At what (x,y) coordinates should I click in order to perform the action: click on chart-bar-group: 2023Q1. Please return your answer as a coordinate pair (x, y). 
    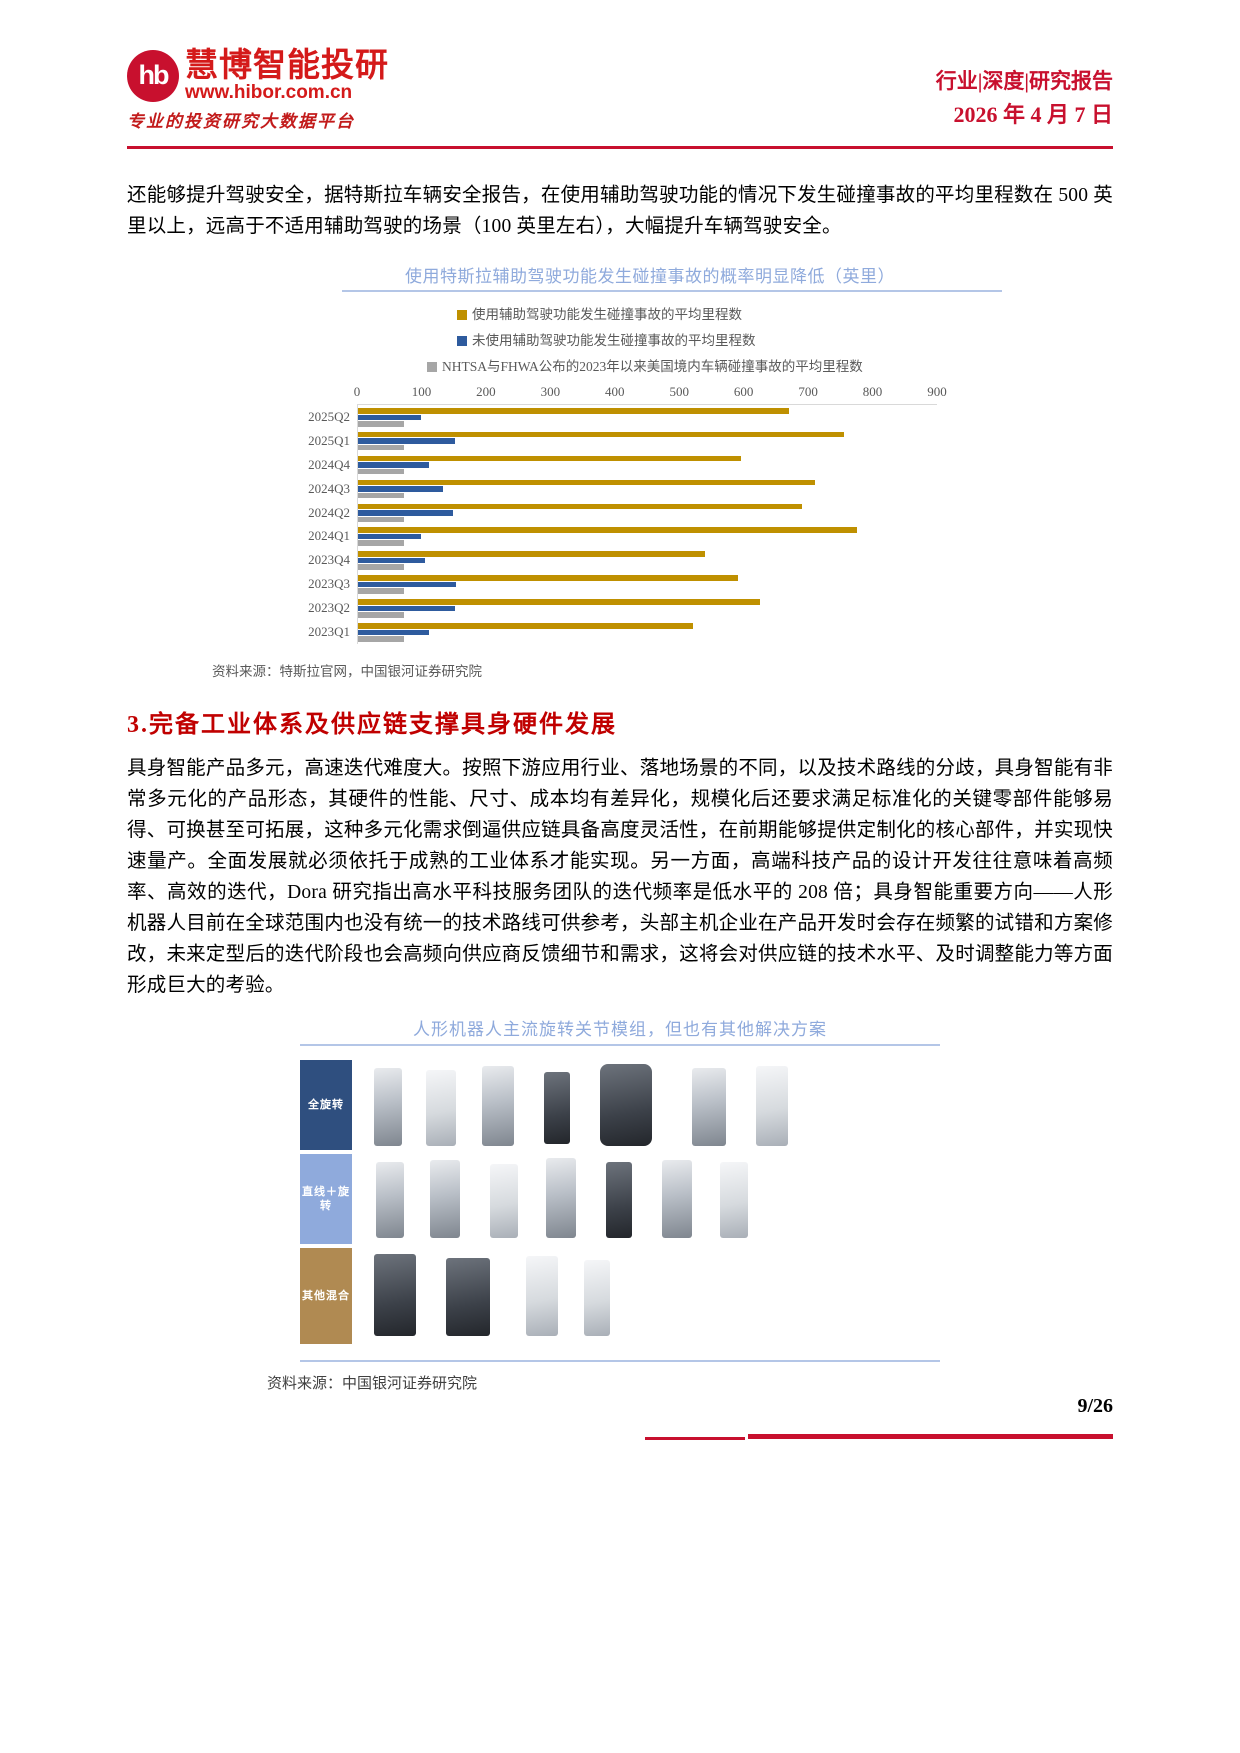
    Looking at the image, I should click on (622, 632).